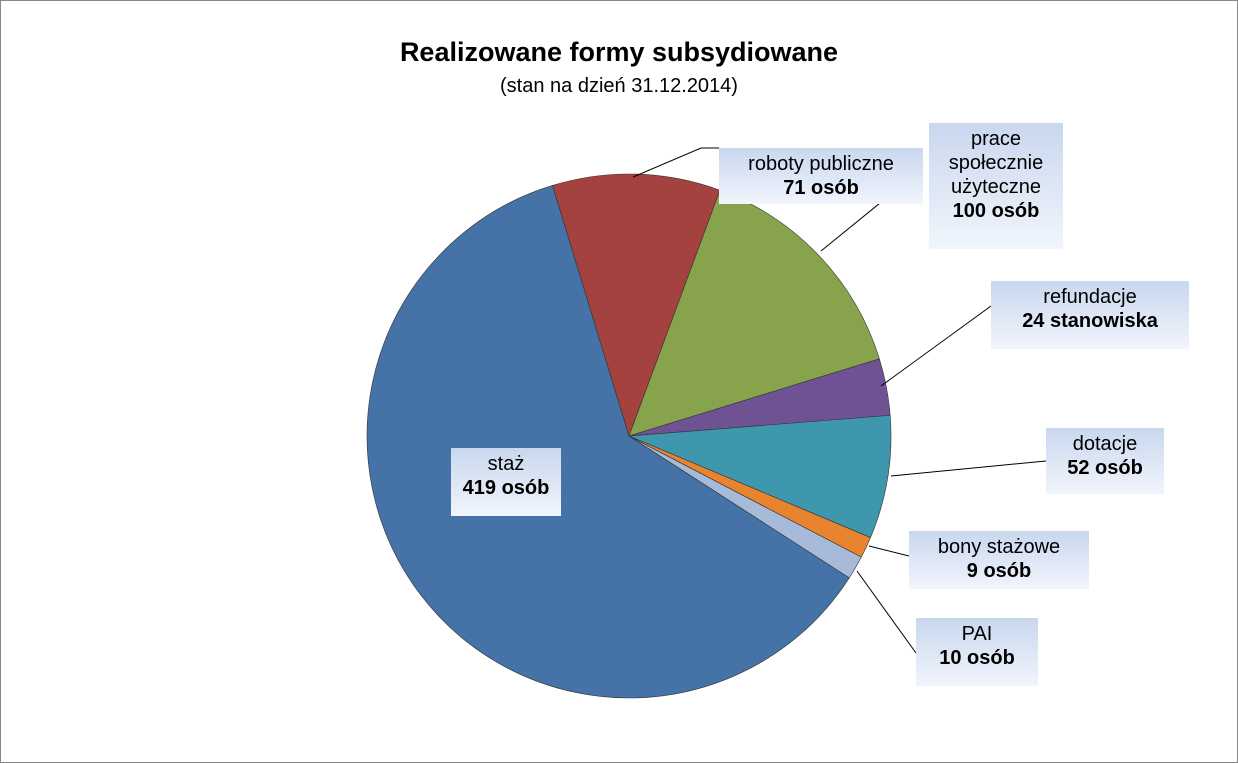 This screenshot has height=763, width=1238. I want to click on label-value: 10 osób, so click(977, 658).